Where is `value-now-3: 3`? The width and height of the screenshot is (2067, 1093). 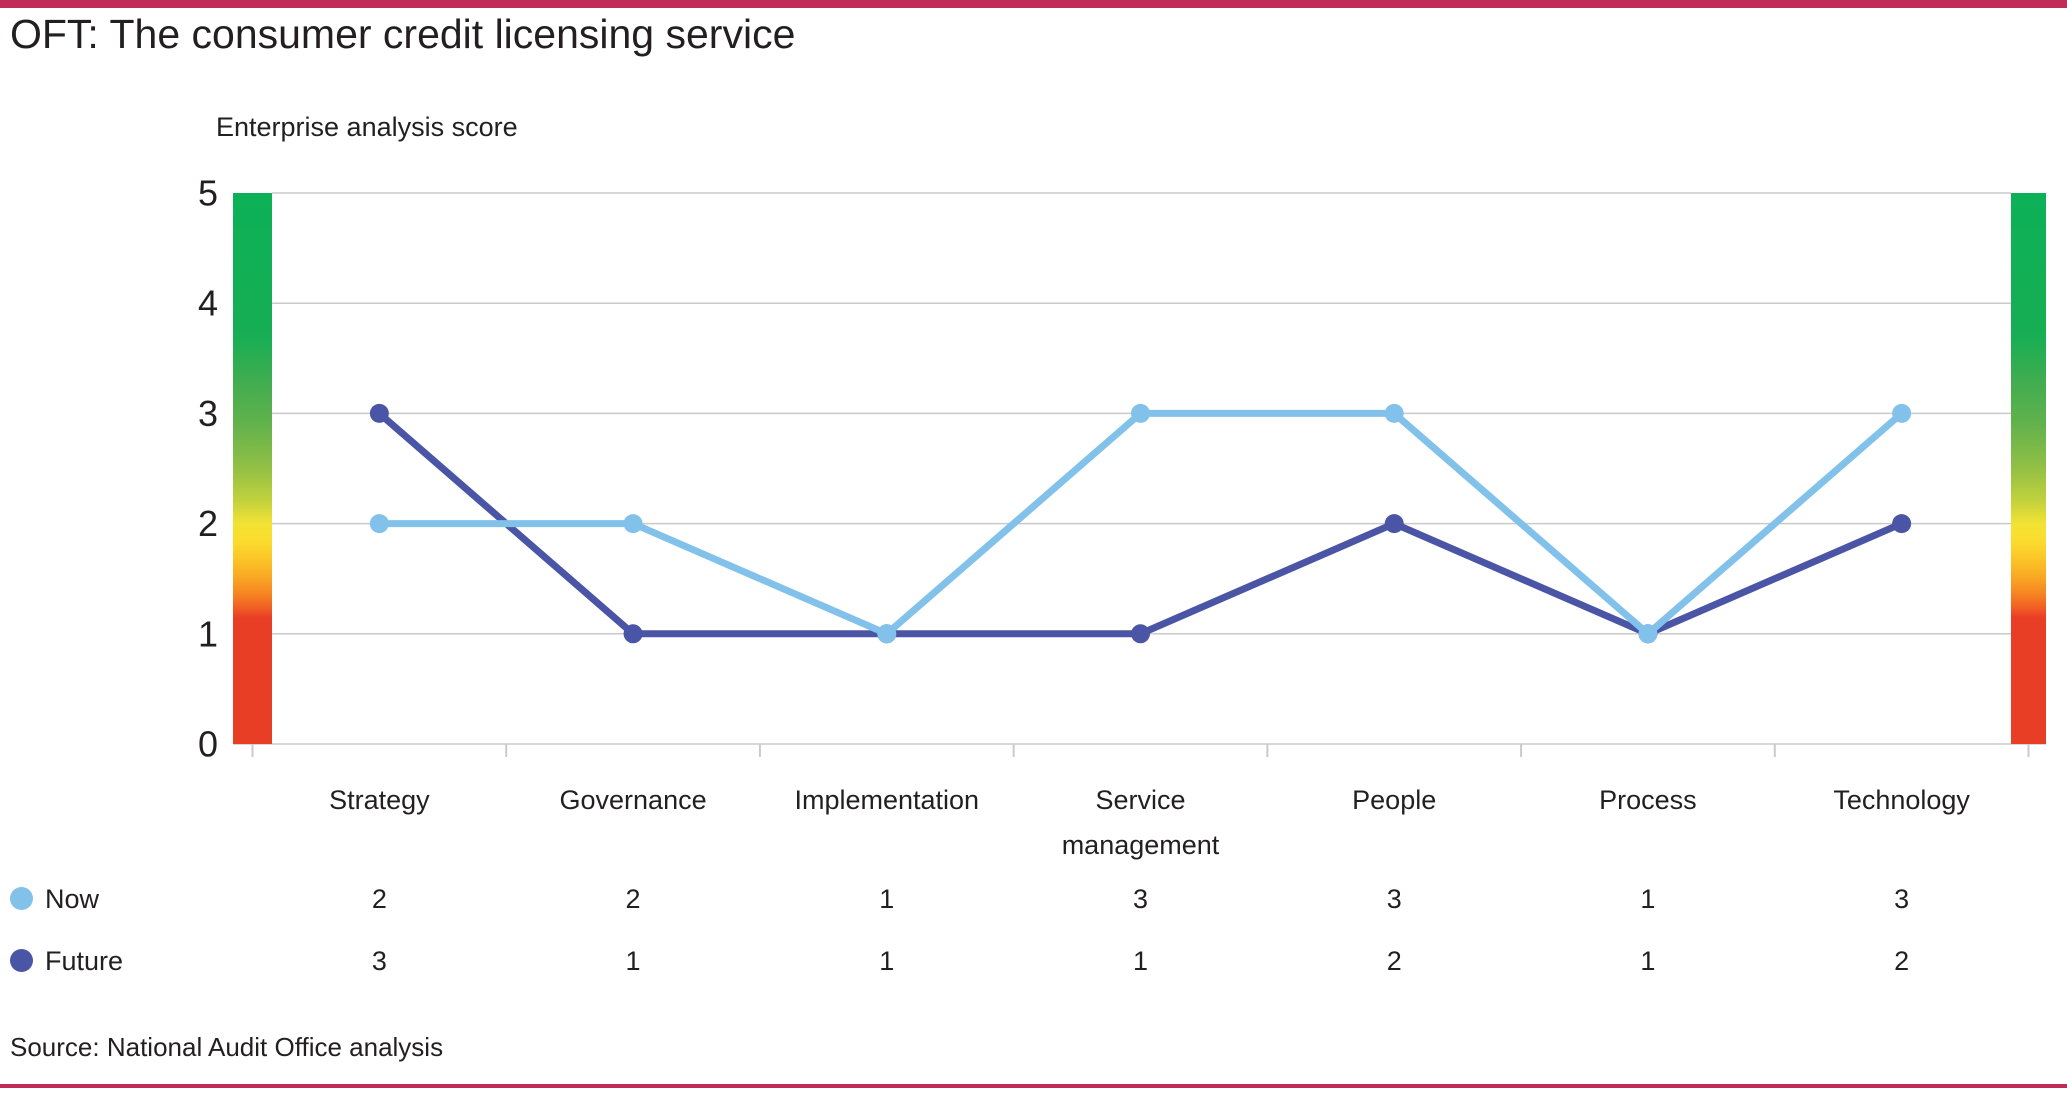
value-now-3: 3 is located at coordinates (1140, 899).